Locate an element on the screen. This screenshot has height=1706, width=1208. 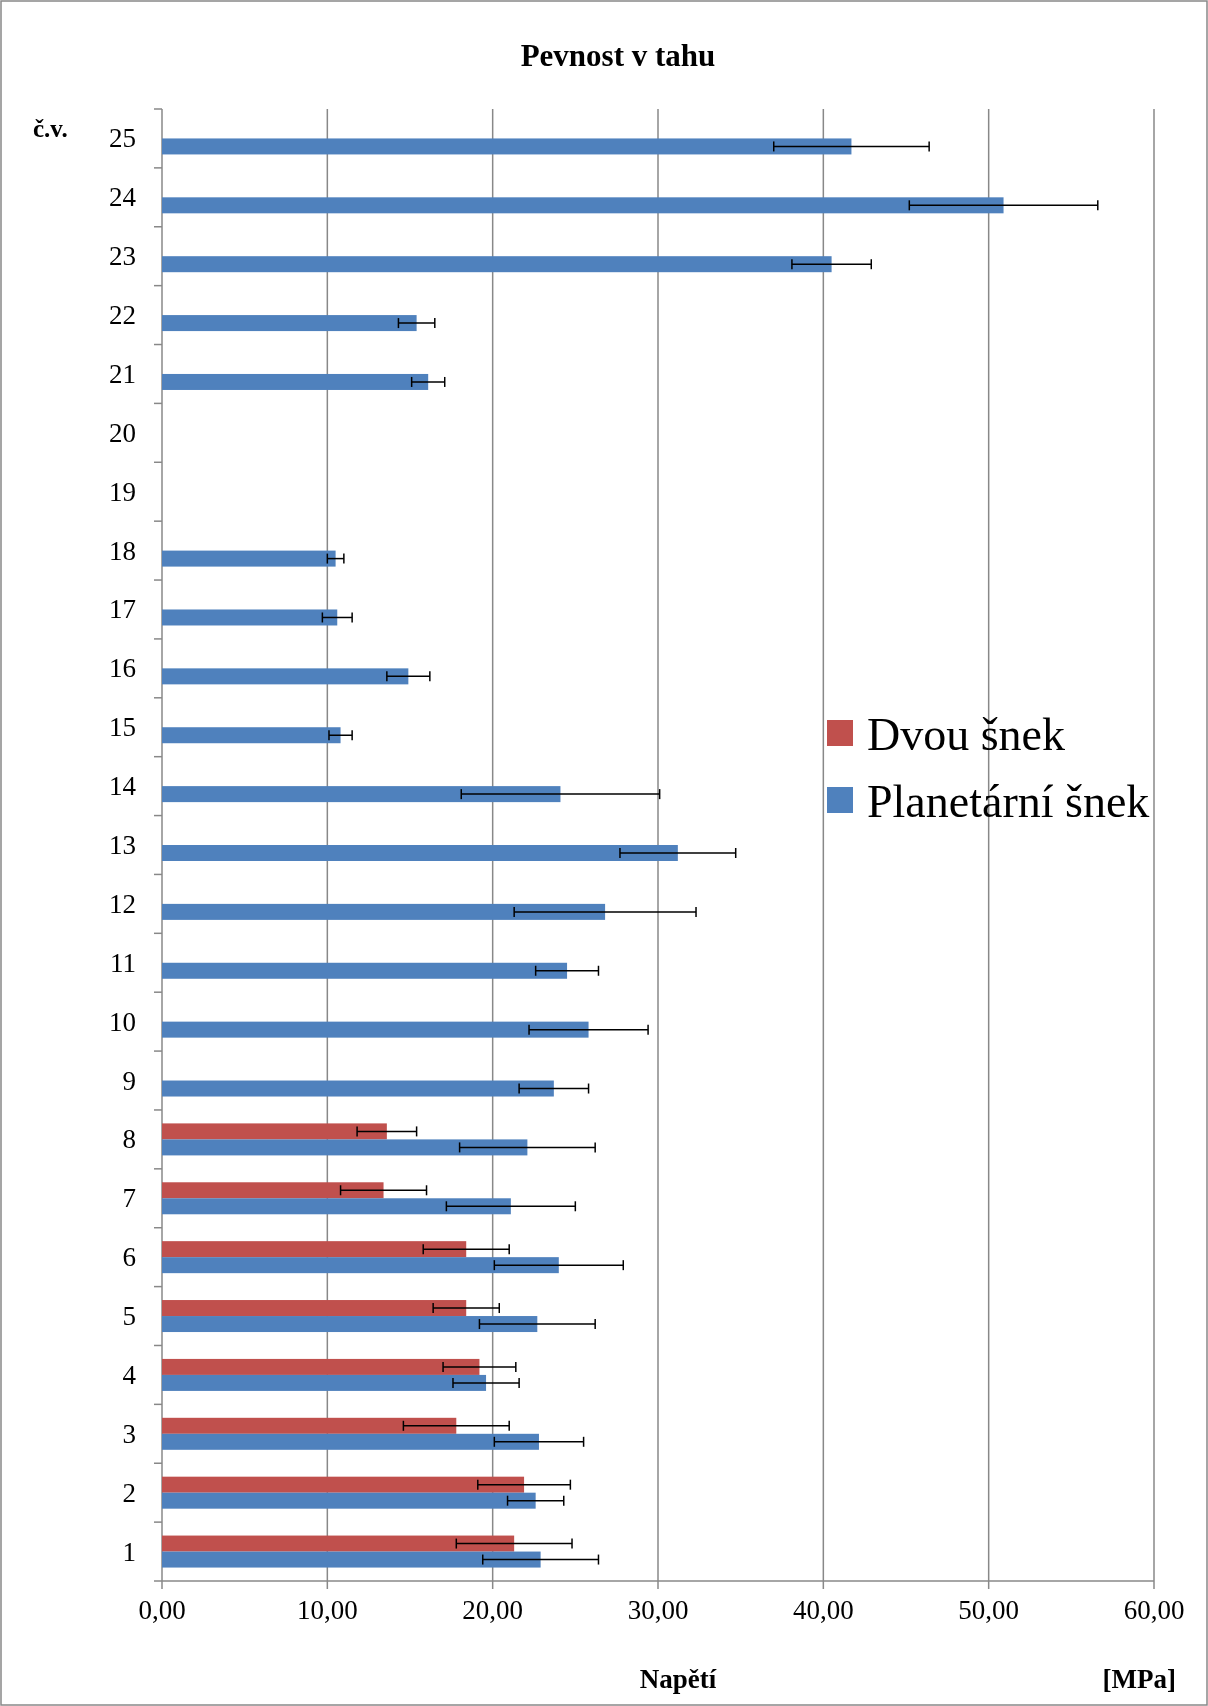
y-tick-label: 6 is located at coordinates (129, 1257).